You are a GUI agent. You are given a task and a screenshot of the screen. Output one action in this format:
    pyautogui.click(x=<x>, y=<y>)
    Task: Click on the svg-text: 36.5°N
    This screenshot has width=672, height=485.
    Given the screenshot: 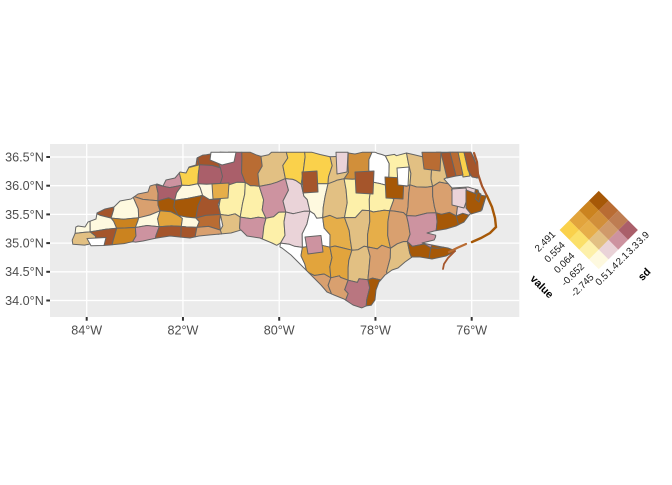 What is the action you would take?
    pyautogui.click(x=24, y=157)
    